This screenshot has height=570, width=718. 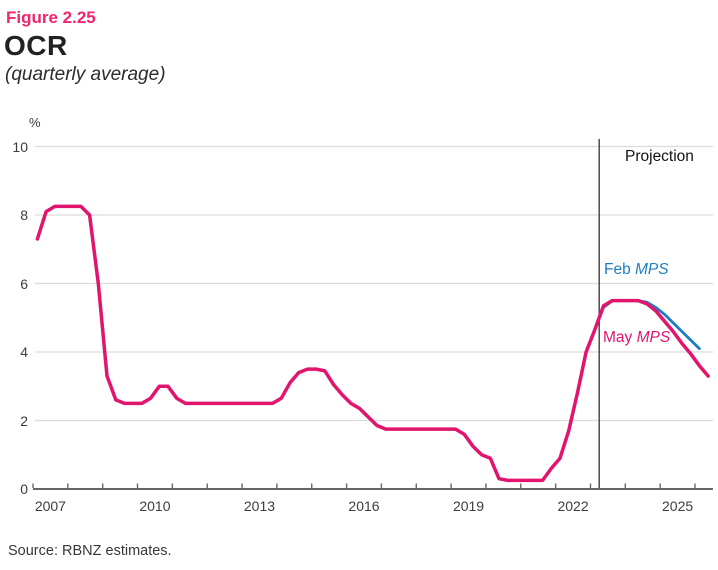 What do you see at coordinates (24, 283) in the screenshot?
I see `y-tick-label-6: 6` at bounding box center [24, 283].